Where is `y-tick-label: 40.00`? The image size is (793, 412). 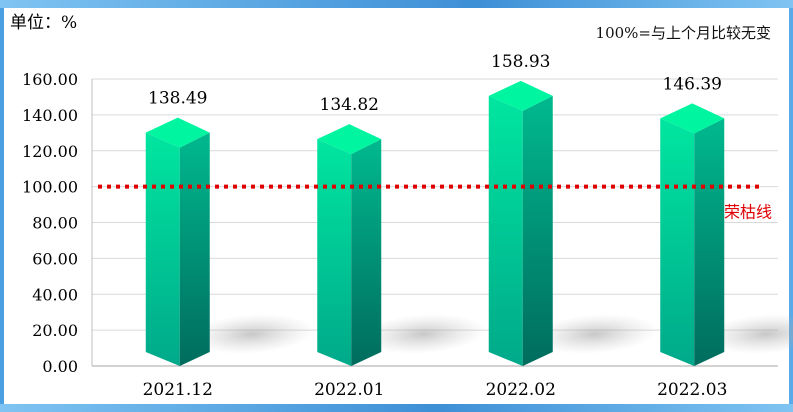 y-tick-label: 40.00 is located at coordinates (55, 294).